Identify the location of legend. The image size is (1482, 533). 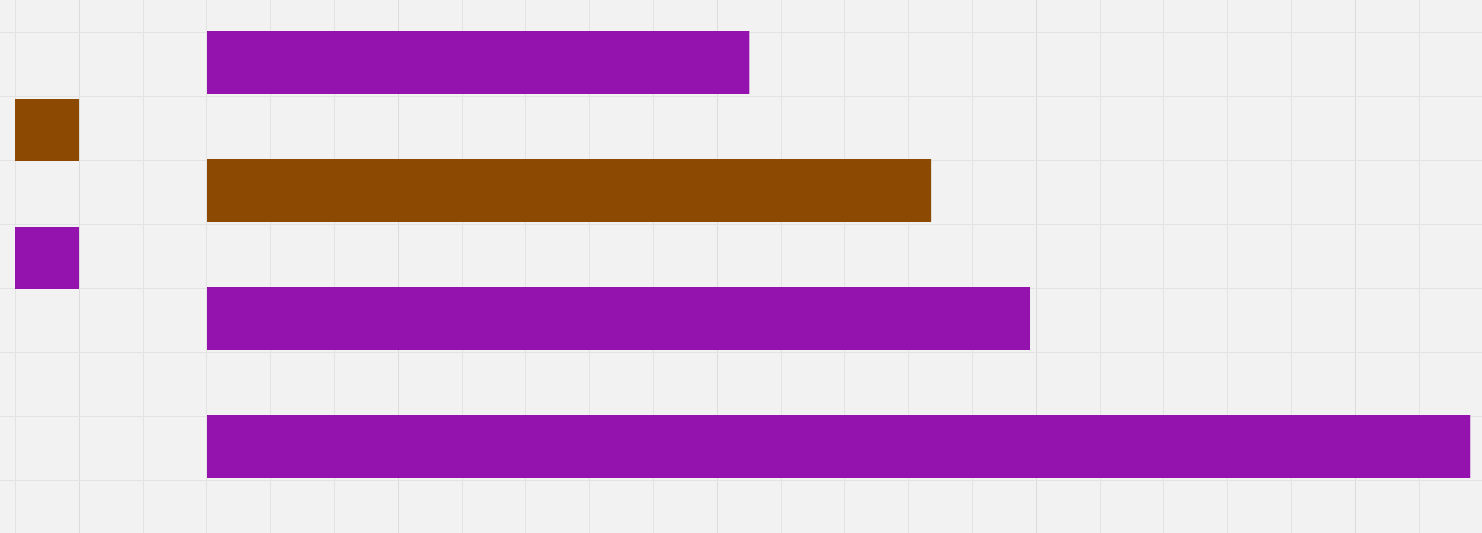
(47, 194).